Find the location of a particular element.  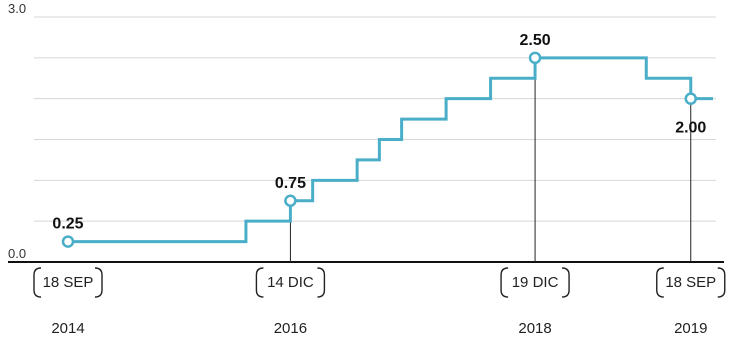

y-tick-label: 0.0 is located at coordinates (17, 253).